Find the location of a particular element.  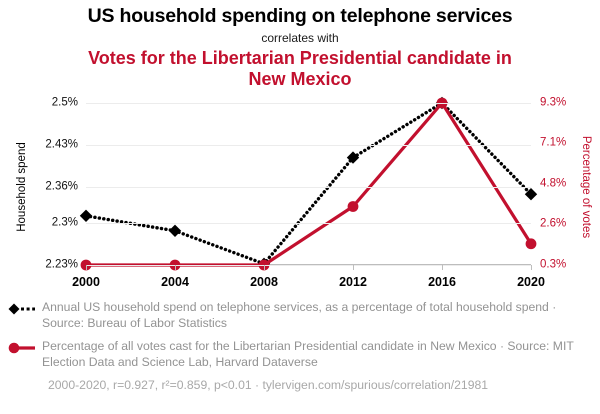

right-axis-tick-label: 9.3% is located at coordinates (553, 102).